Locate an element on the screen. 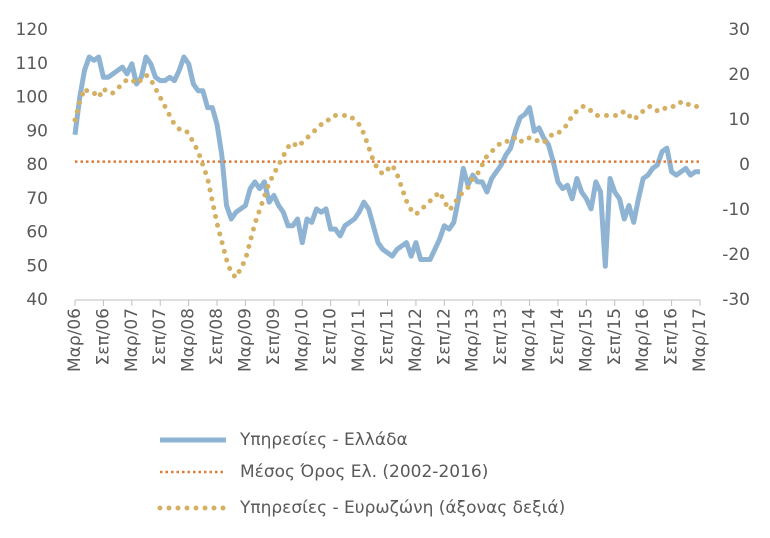 The width and height of the screenshot is (770, 538). y-tick-label: 100 is located at coordinates (32, 98).